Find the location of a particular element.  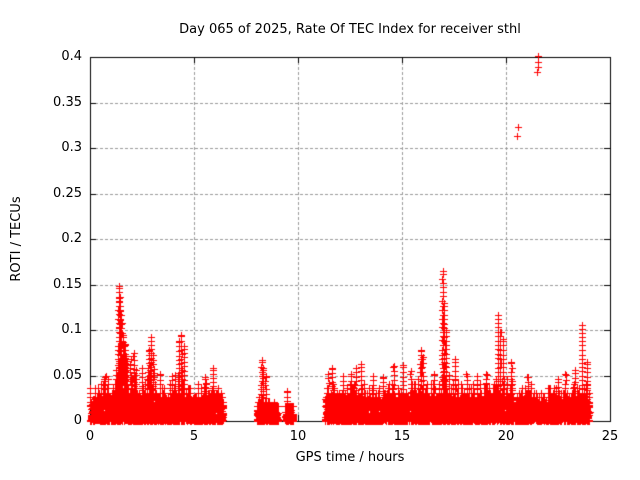

y-tick-label-035: 0.35 is located at coordinates (67, 102).